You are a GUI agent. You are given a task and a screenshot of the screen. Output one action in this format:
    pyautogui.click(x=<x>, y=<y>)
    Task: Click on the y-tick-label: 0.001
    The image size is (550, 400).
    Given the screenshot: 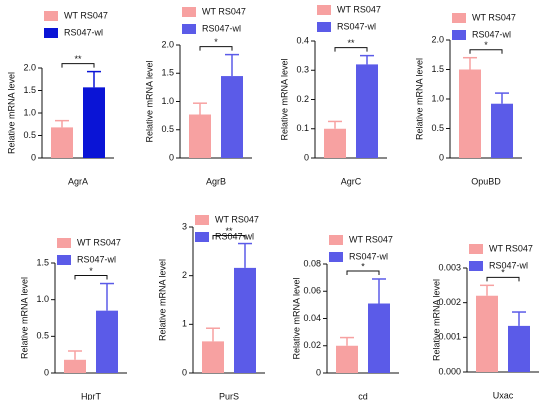 What is the action you would take?
    pyautogui.click(x=449, y=337)
    